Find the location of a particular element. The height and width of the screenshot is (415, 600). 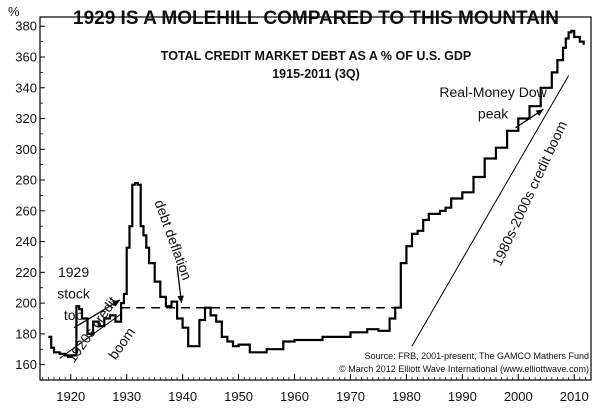

y-tick-label: 200 is located at coordinates (26, 303).